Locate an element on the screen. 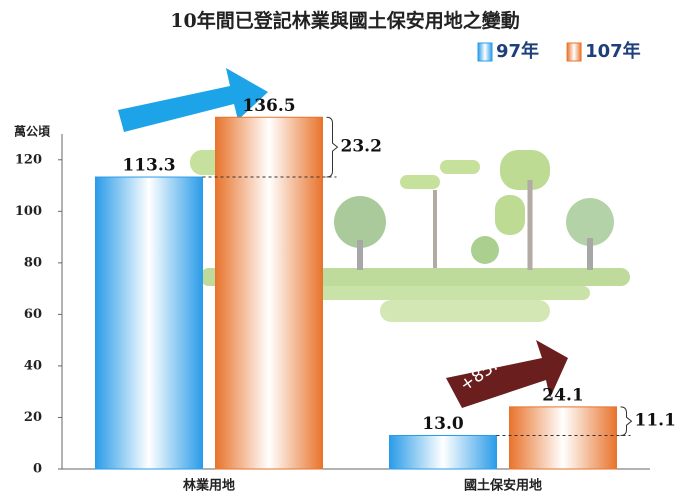 This screenshot has width=683, height=495. y-tick-label: 100 is located at coordinates (28, 211).